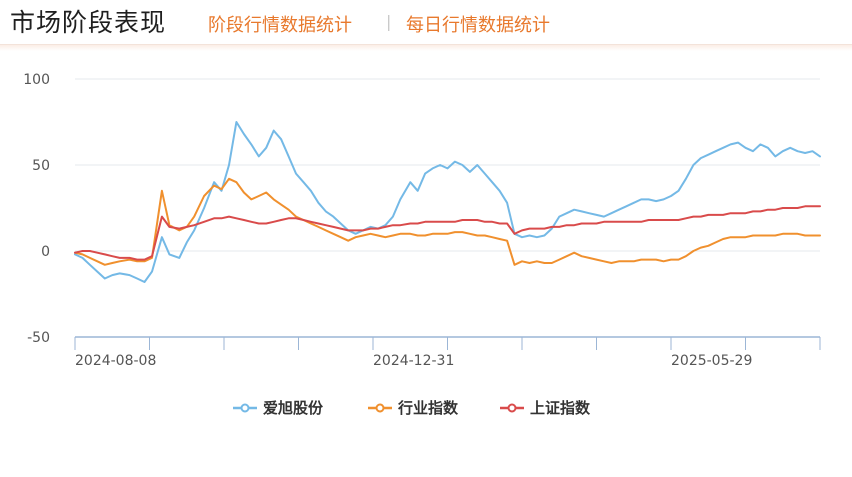 This screenshot has height=477, width=852. What do you see at coordinates (38, 338) in the screenshot?
I see `y-tick-label: -50` at bounding box center [38, 338].